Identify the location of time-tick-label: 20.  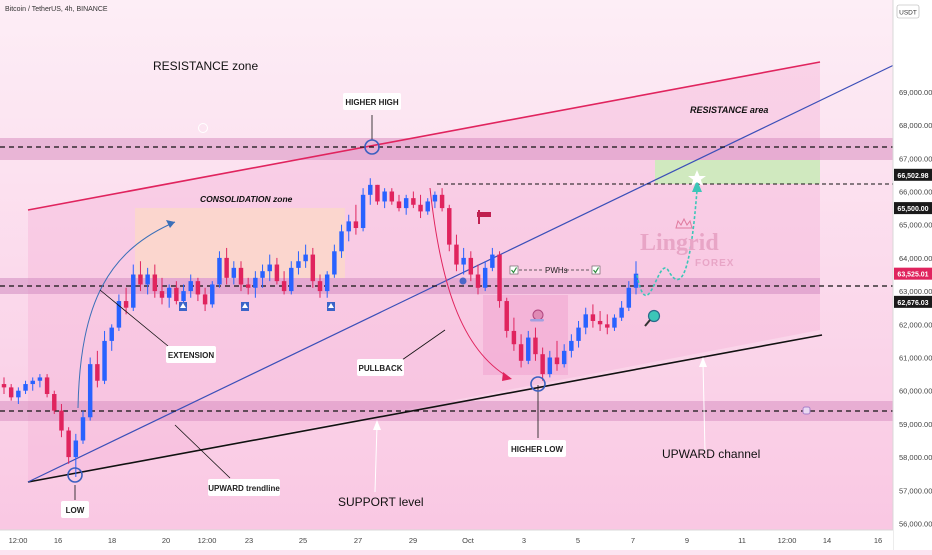
(166, 540).